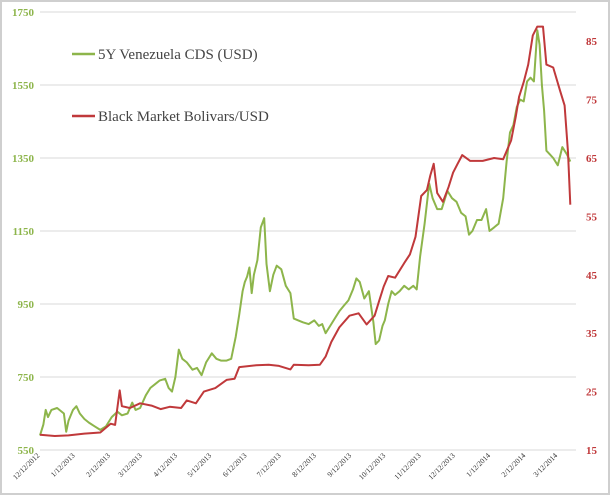  I want to click on x-tick-label: 2/12/2014, so click(513, 465).